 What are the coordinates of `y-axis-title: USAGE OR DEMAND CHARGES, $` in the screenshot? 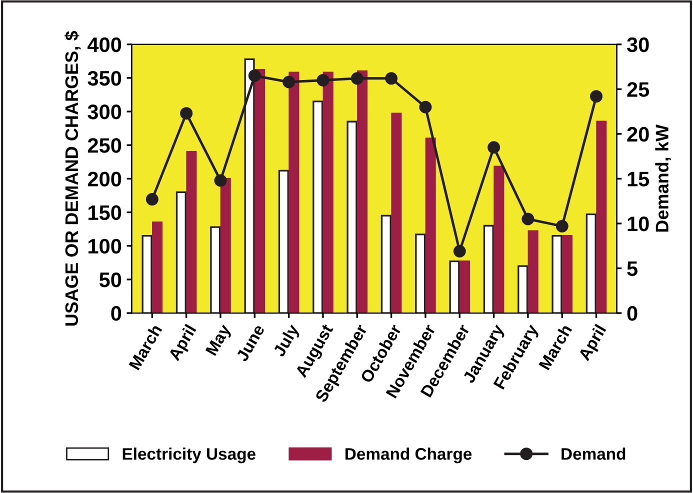 It's located at (72, 178).